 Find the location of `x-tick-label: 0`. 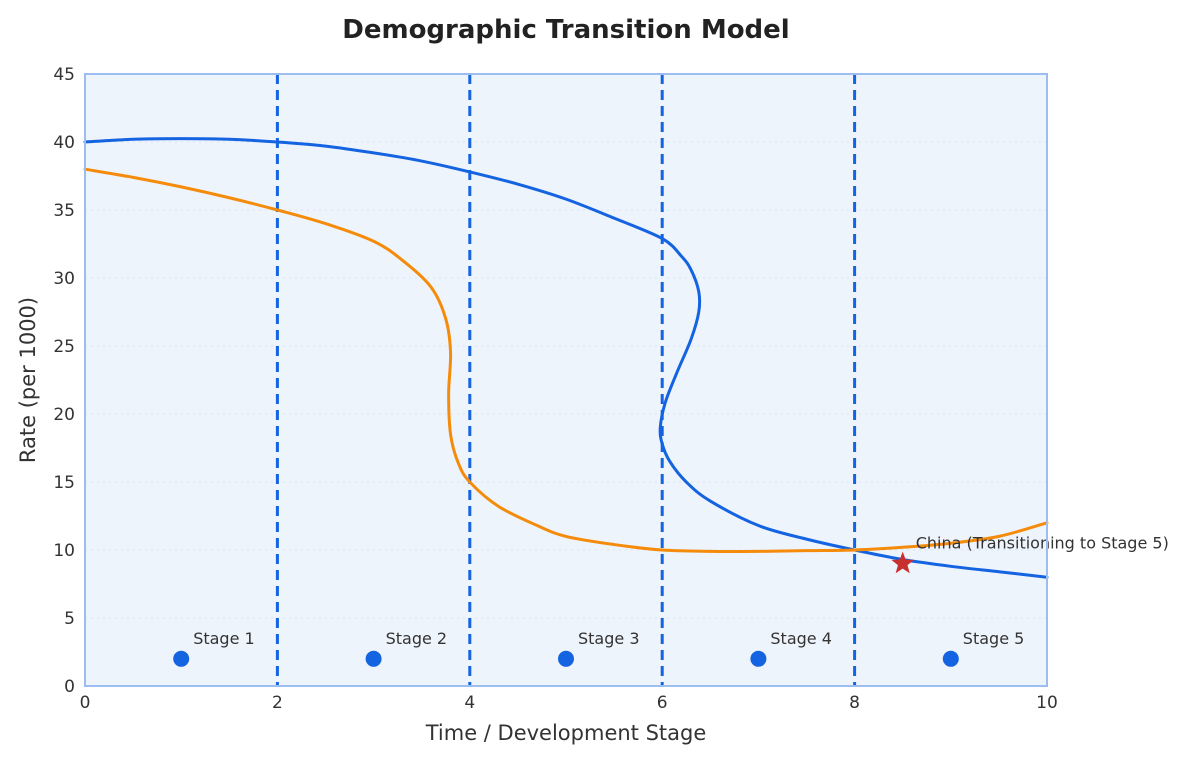

x-tick-label: 0 is located at coordinates (85, 703).